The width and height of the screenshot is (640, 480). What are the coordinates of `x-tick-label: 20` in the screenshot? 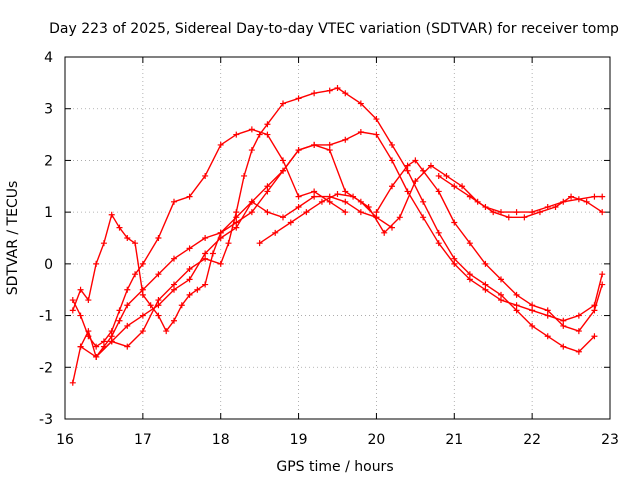 It's located at (377, 440).